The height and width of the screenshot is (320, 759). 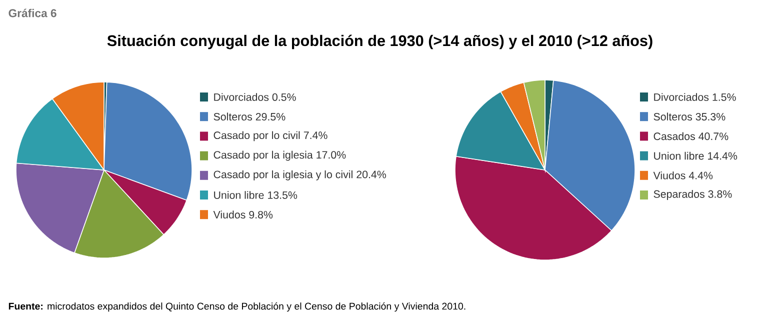 What do you see at coordinates (261, 214) in the screenshot?
I see `data-label: 9.8%` at bounding box center [261, 214].